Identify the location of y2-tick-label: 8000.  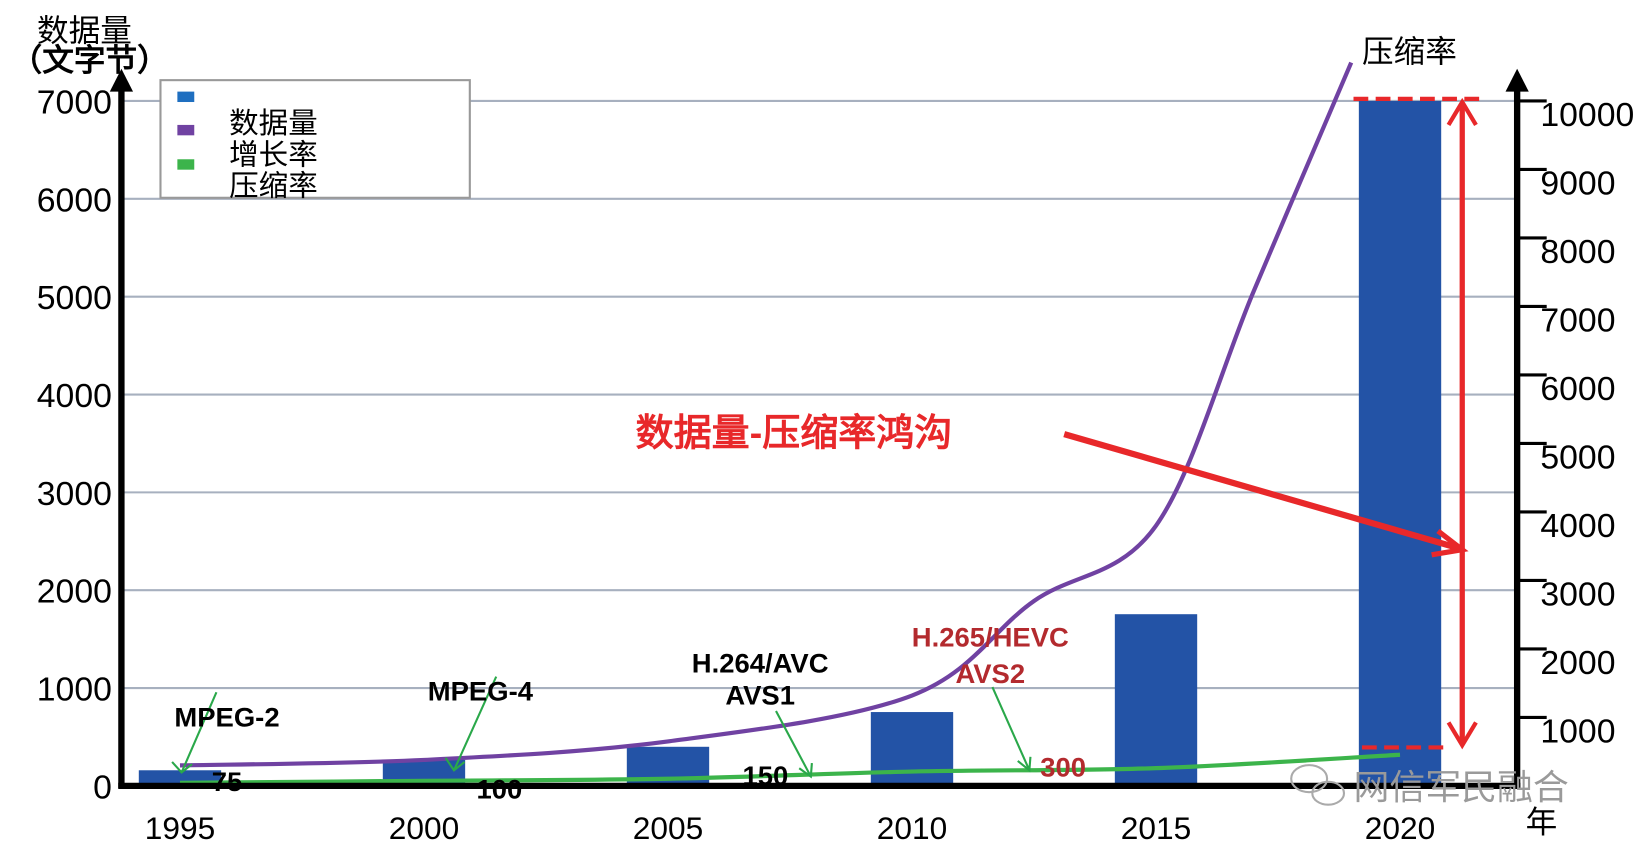
(1577, 252).